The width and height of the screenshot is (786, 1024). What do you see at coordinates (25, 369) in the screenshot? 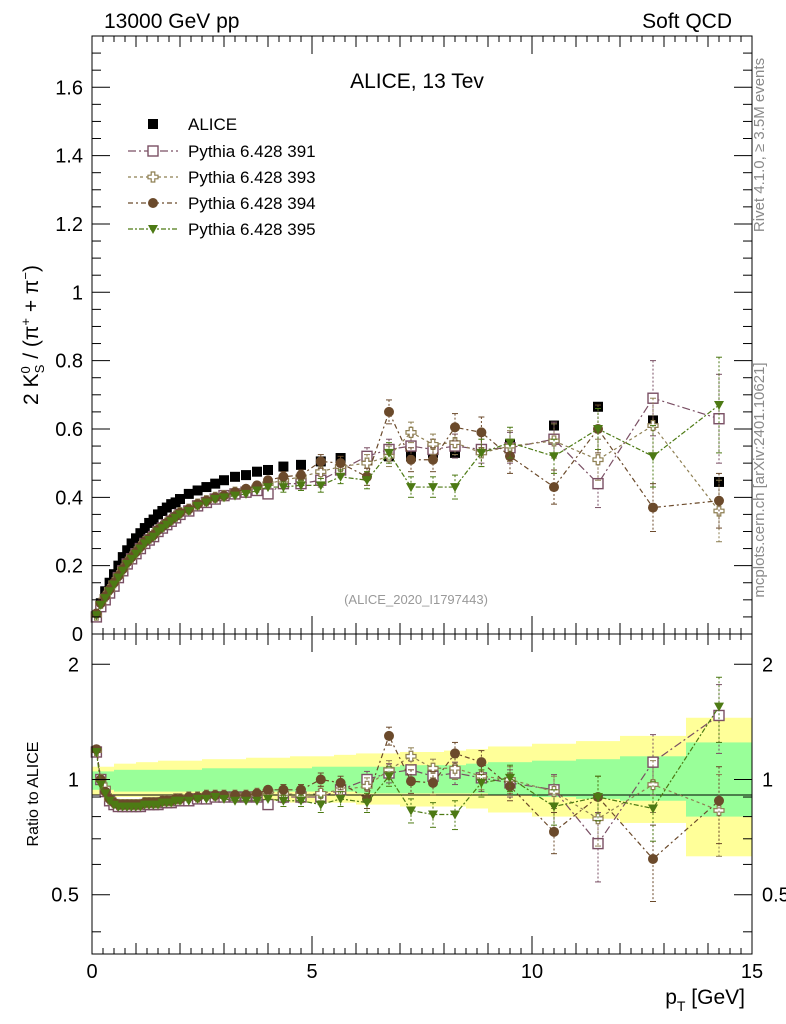
I see `y-label-sup: 0` at bounding box center [25, 369].